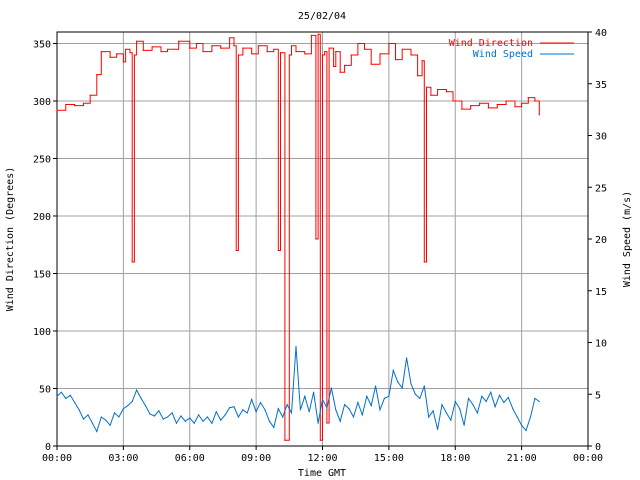  Describe the element at coordinates (601, 188) in the screenshot. I see `y-right-tick-label: 25` at that location.